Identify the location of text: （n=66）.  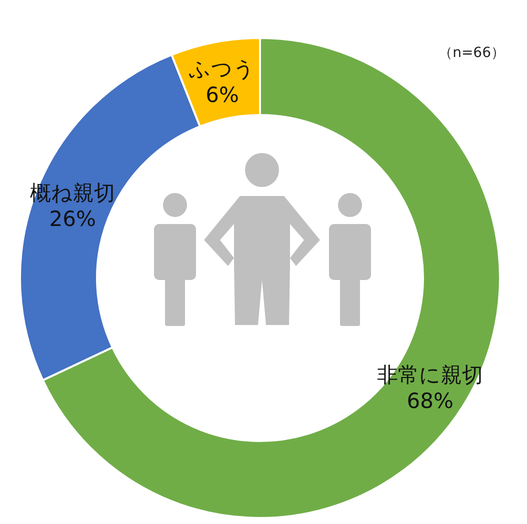
(471, 53).